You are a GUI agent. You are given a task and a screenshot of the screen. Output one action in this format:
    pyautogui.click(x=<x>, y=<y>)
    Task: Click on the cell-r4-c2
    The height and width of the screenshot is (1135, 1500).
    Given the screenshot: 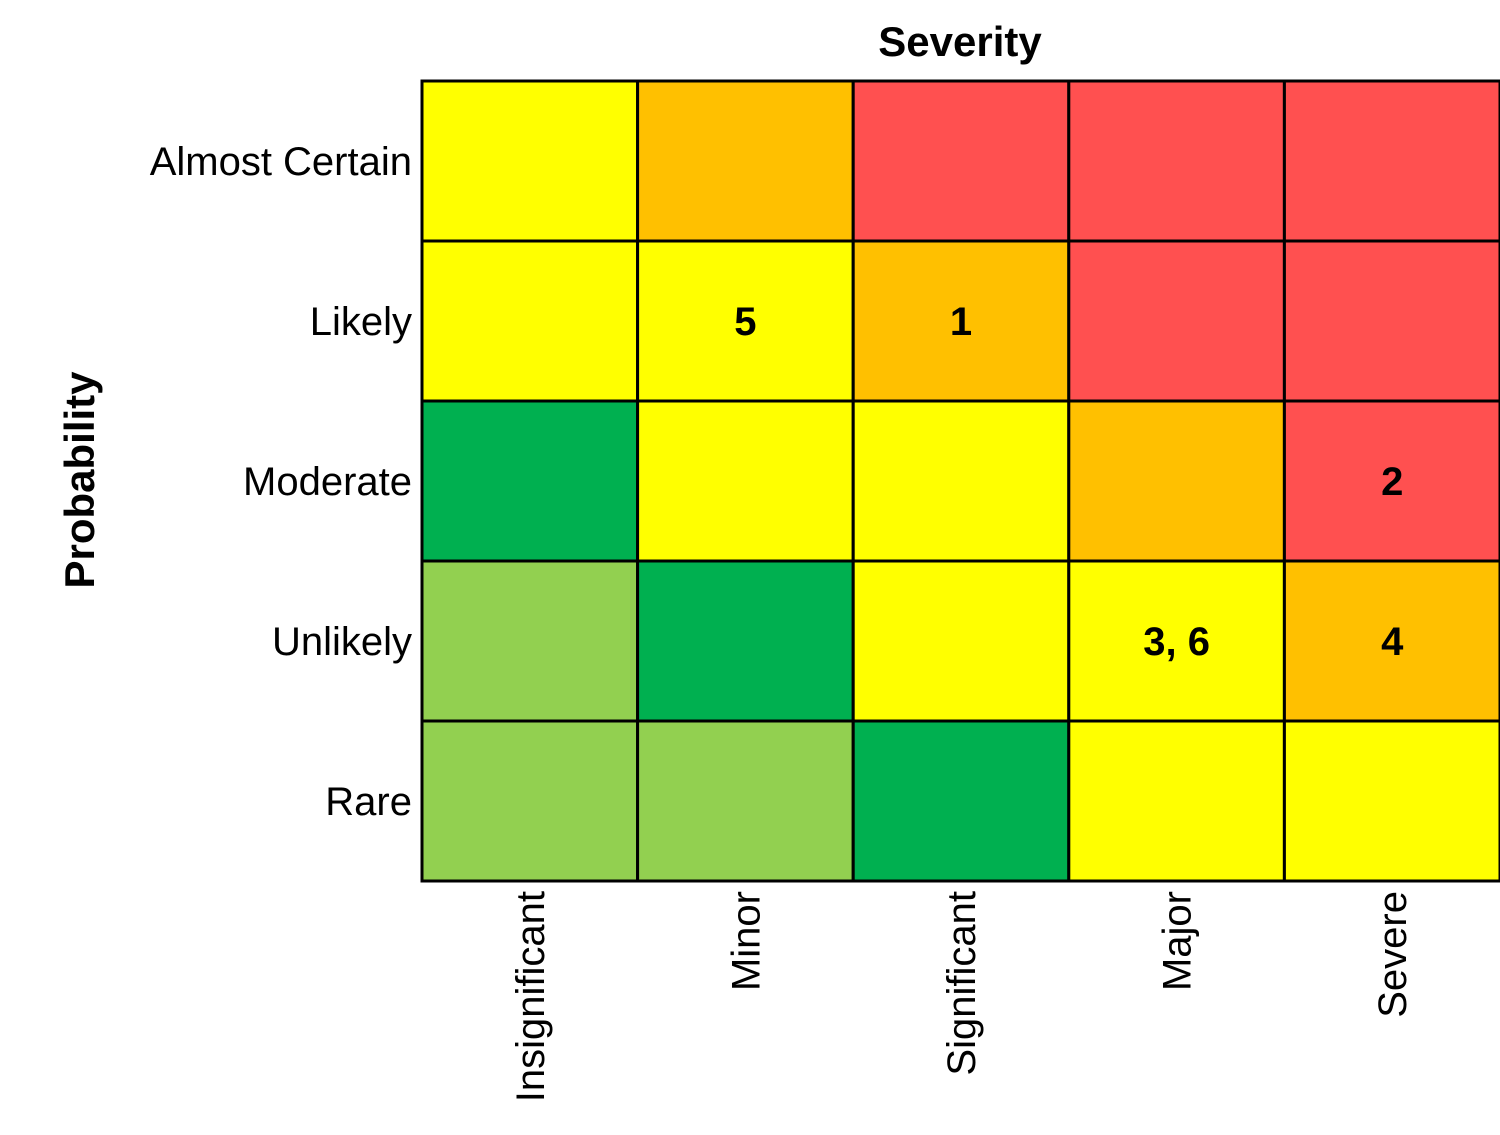 What is the action you would take?
    pyautogui.click(x=961, y=801)
    